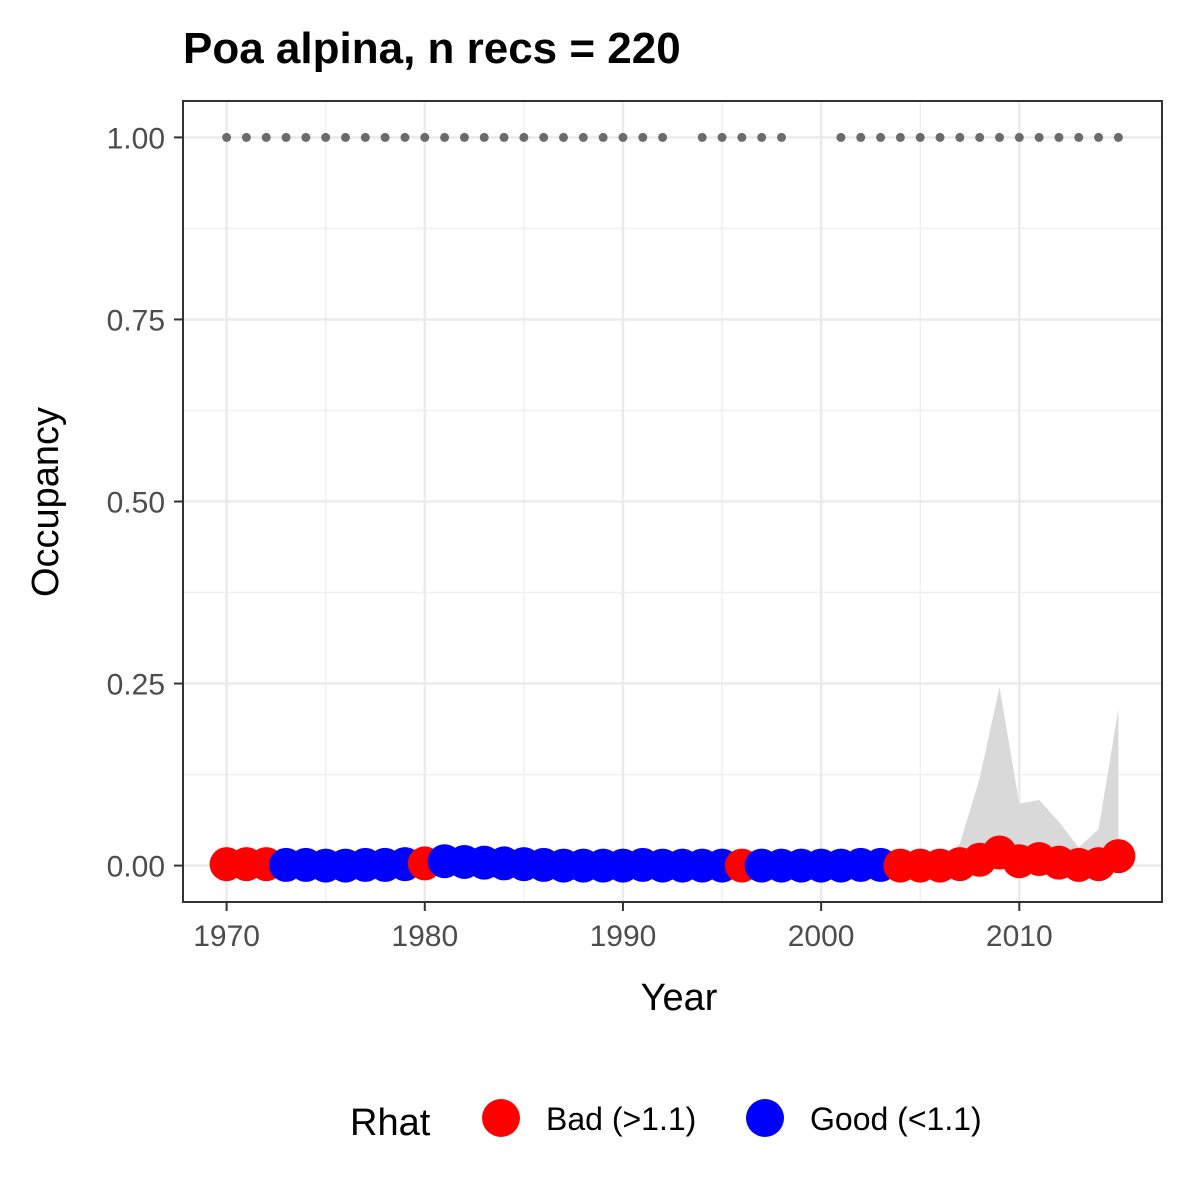 This screenshot has height=1200, width=1200. What do you see at coordinates (226, 936) in the screenshot?
I see `x-tick-label: 1970` at bounding box center [226, 936].